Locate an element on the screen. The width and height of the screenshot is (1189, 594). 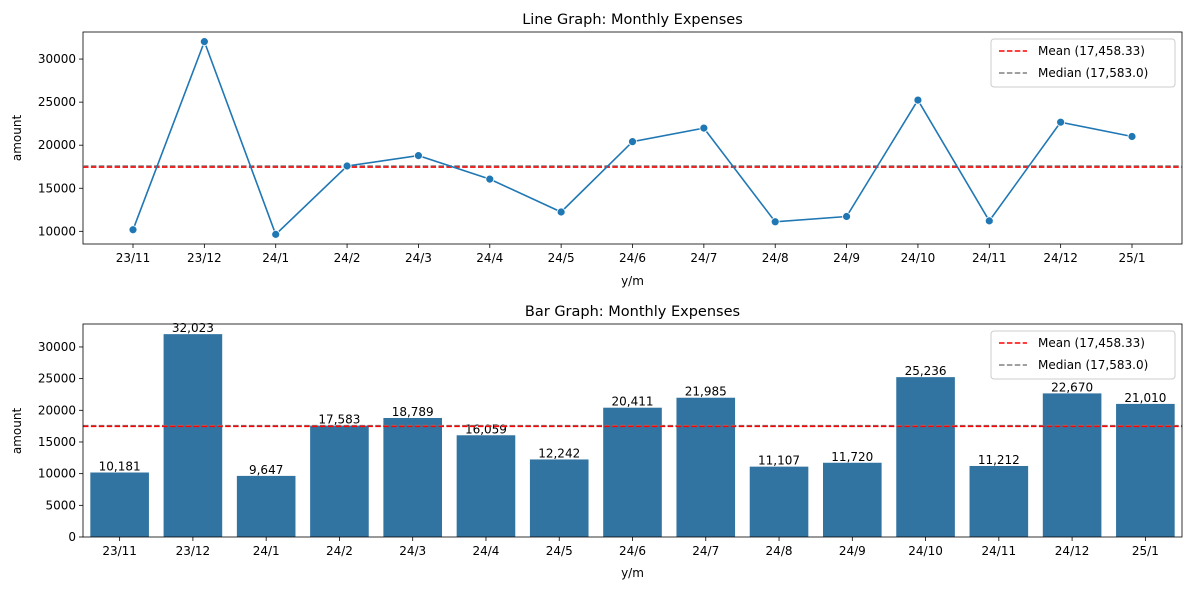
line-legend-box is located at coordinates (1083, 63).